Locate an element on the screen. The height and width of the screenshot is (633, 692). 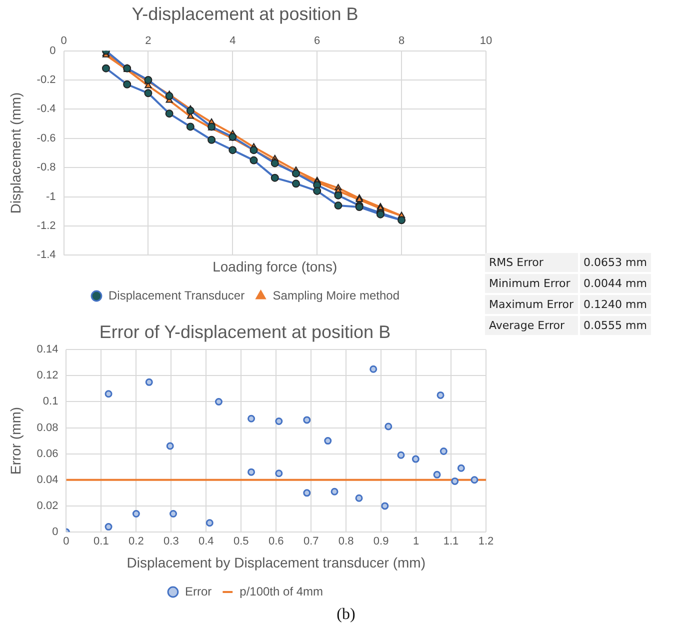
text: Minimum Error is located at coordinates (531, 283).